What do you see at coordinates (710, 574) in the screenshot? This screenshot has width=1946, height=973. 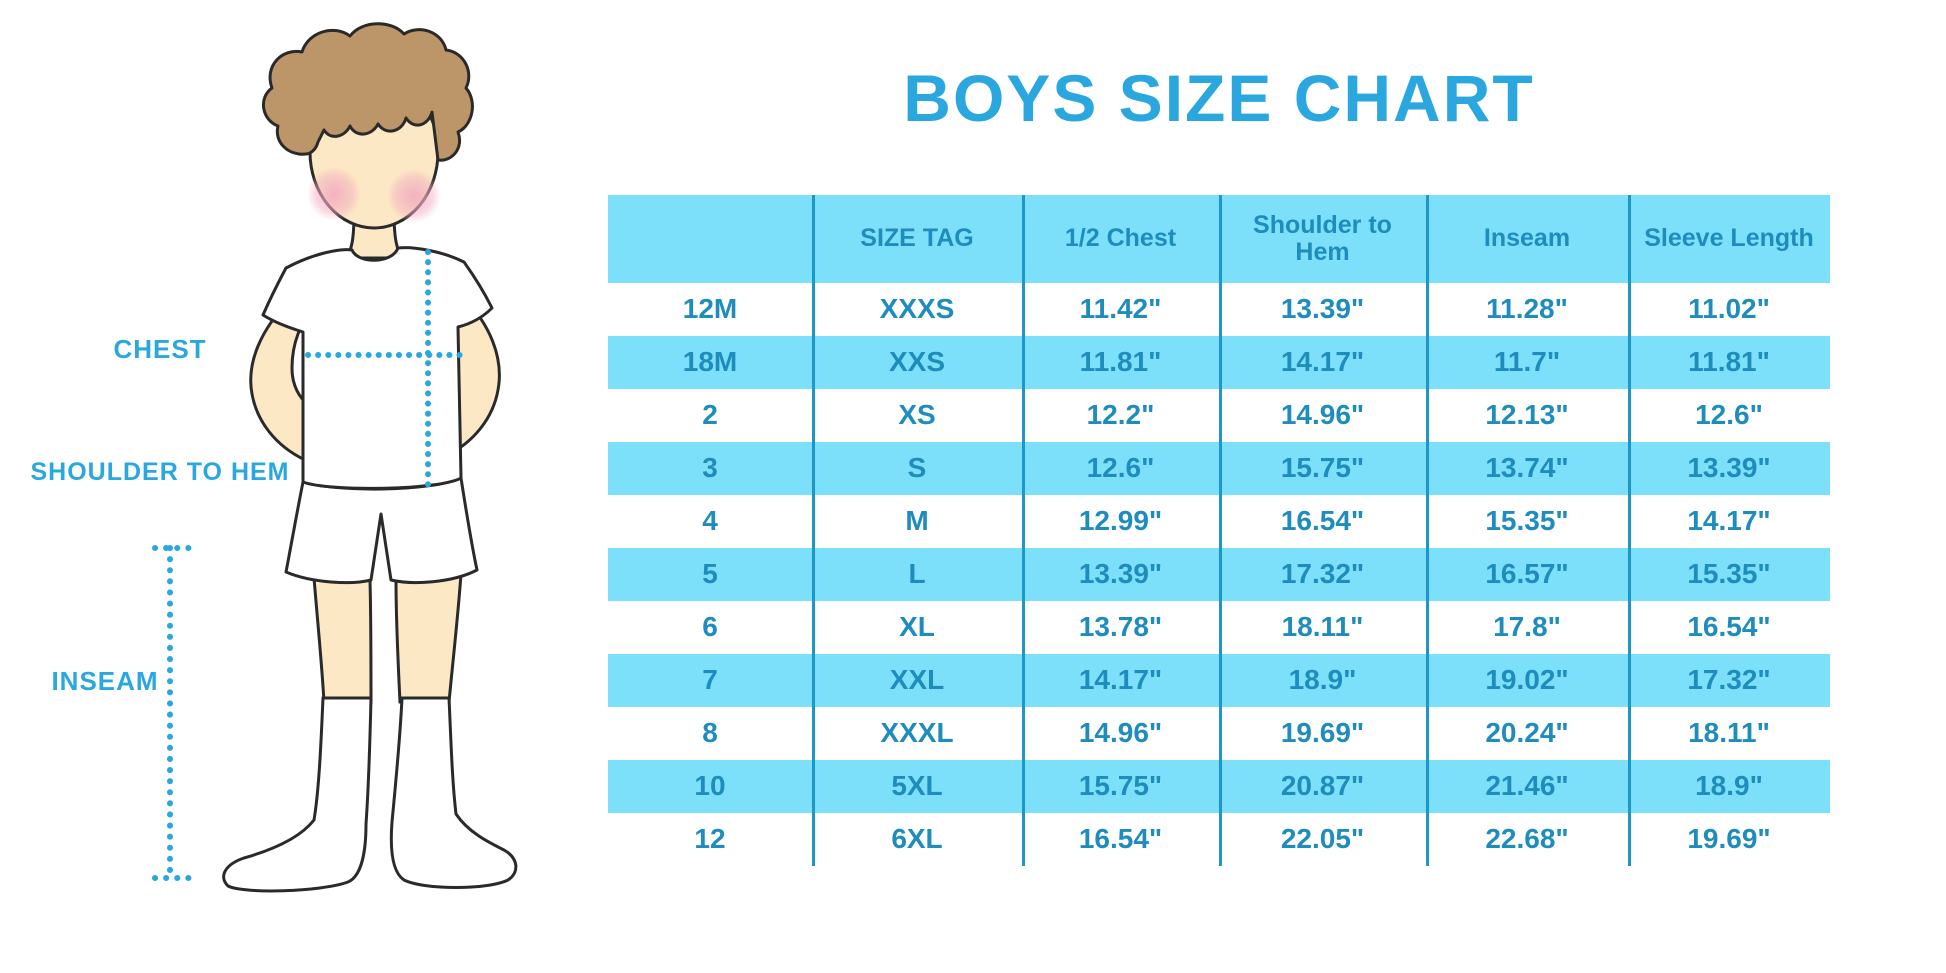 I see `table-cell: 5` at bounding box center [710, 574].